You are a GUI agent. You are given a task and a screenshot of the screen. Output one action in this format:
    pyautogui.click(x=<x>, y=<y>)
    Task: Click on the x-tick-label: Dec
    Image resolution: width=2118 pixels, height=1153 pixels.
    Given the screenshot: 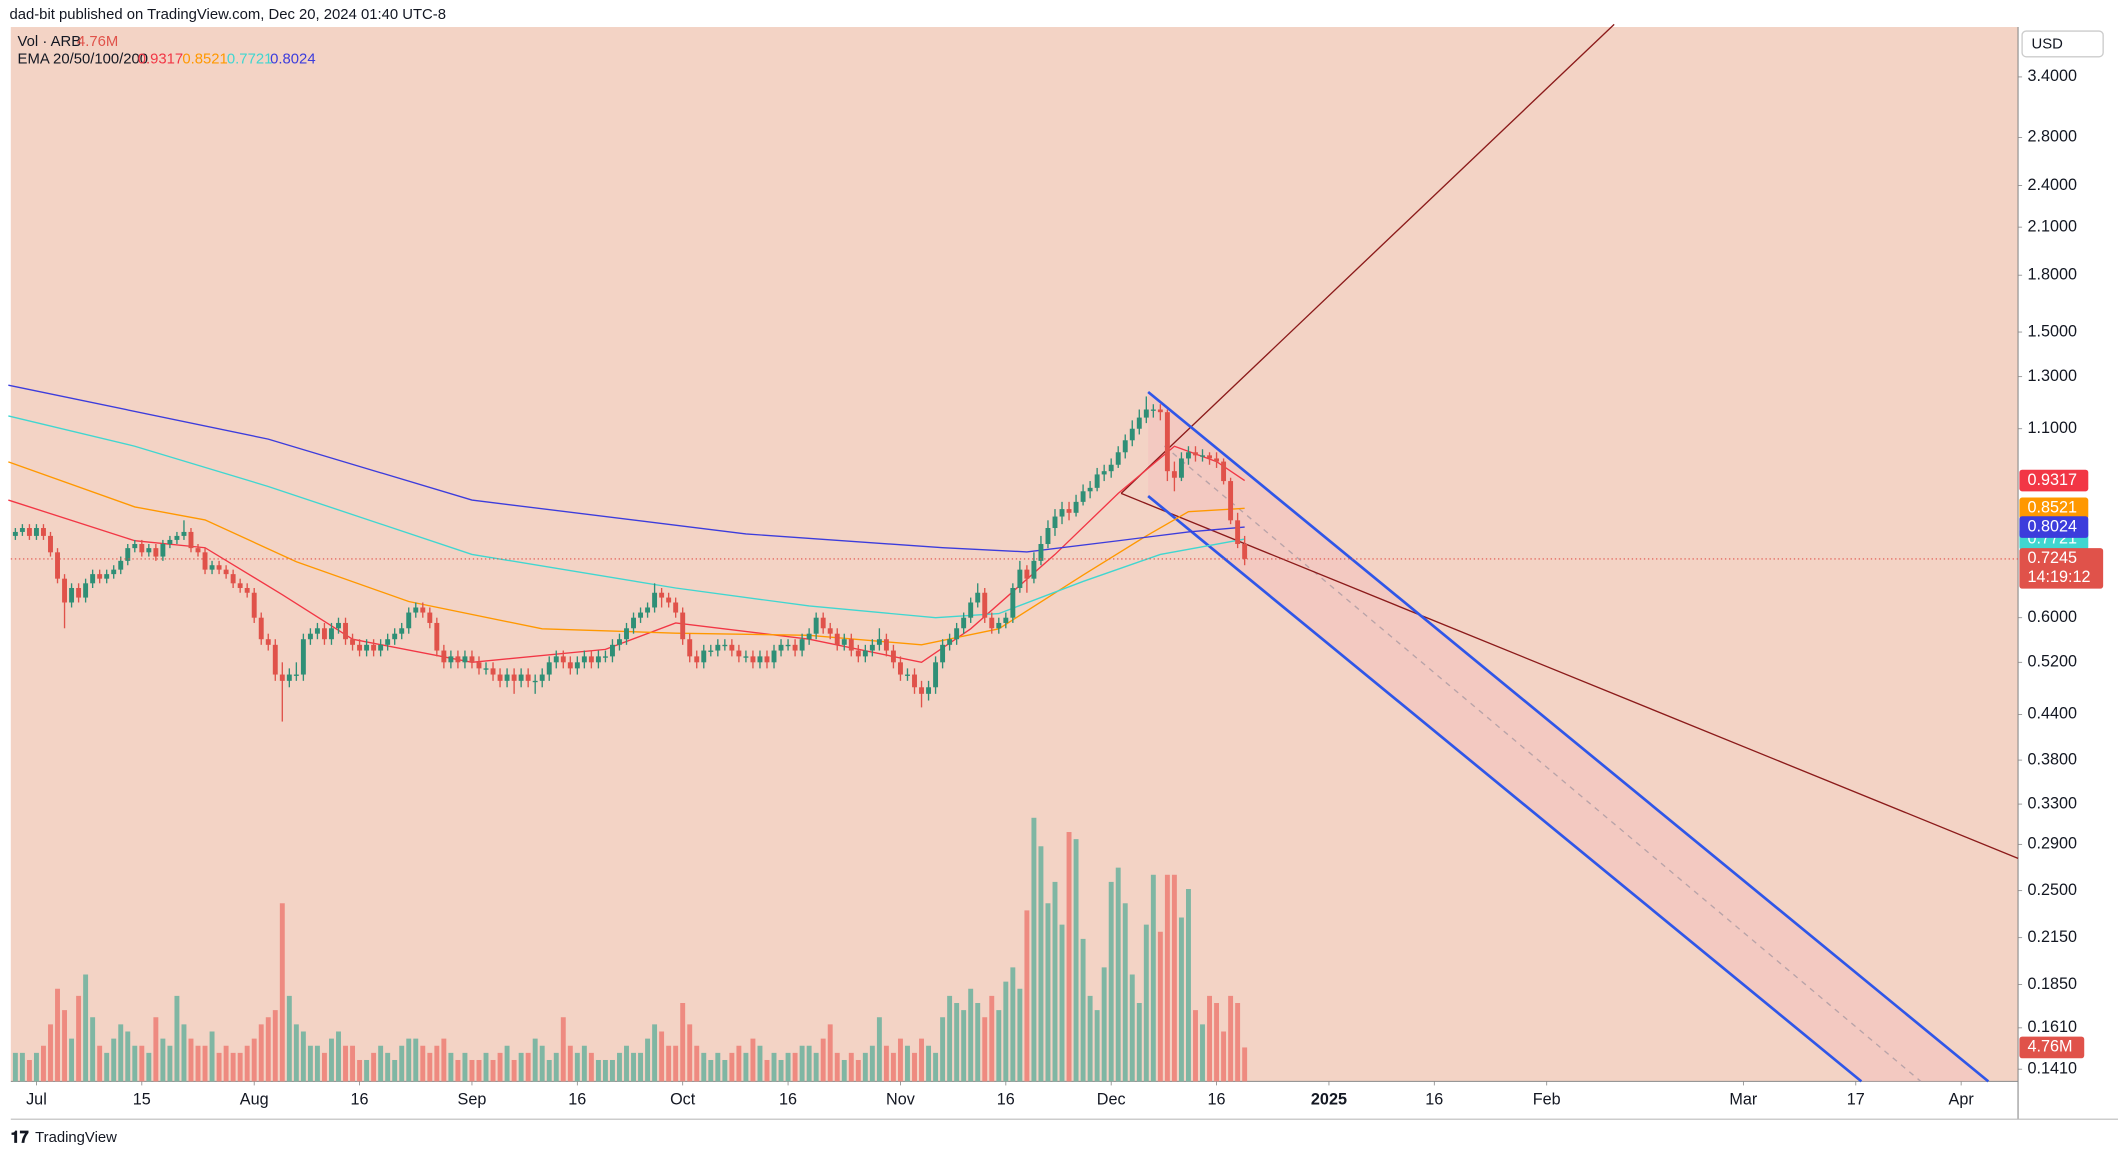 What is the action you would take?
    pyautogui.click(x=1111, y=1100)
    